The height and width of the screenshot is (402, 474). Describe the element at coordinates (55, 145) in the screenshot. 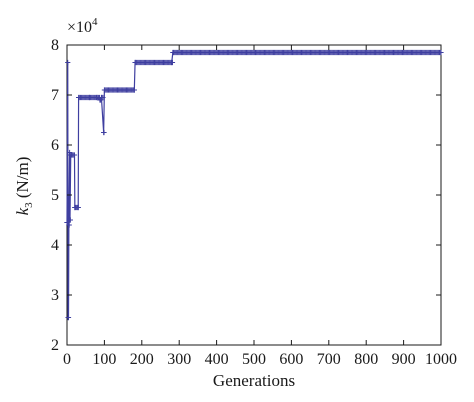

I see `y-tick-label: 6` at that location.